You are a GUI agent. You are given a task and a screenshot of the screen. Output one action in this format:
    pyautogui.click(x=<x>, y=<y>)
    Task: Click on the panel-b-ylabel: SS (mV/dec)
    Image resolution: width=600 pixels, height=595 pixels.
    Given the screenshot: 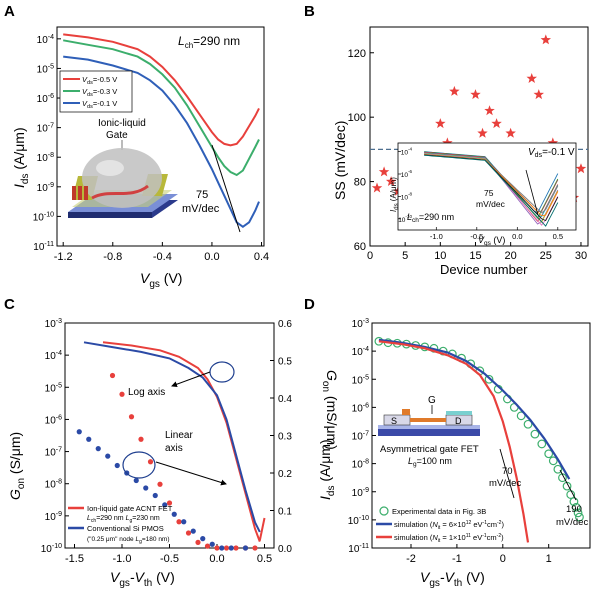 What is the action you would take?
    pyautogui.click(x=340, y=160)
    